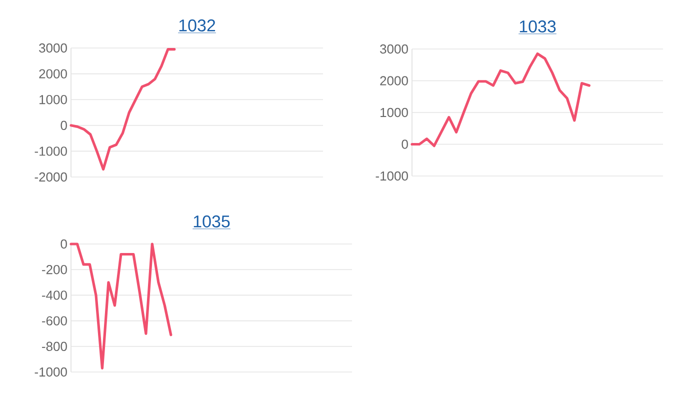 The height and width of the screenshot is (400, 700). Describe the element at coordinates (54, 346) in the screenshot. I see `y-tick-label: -800` at that location.